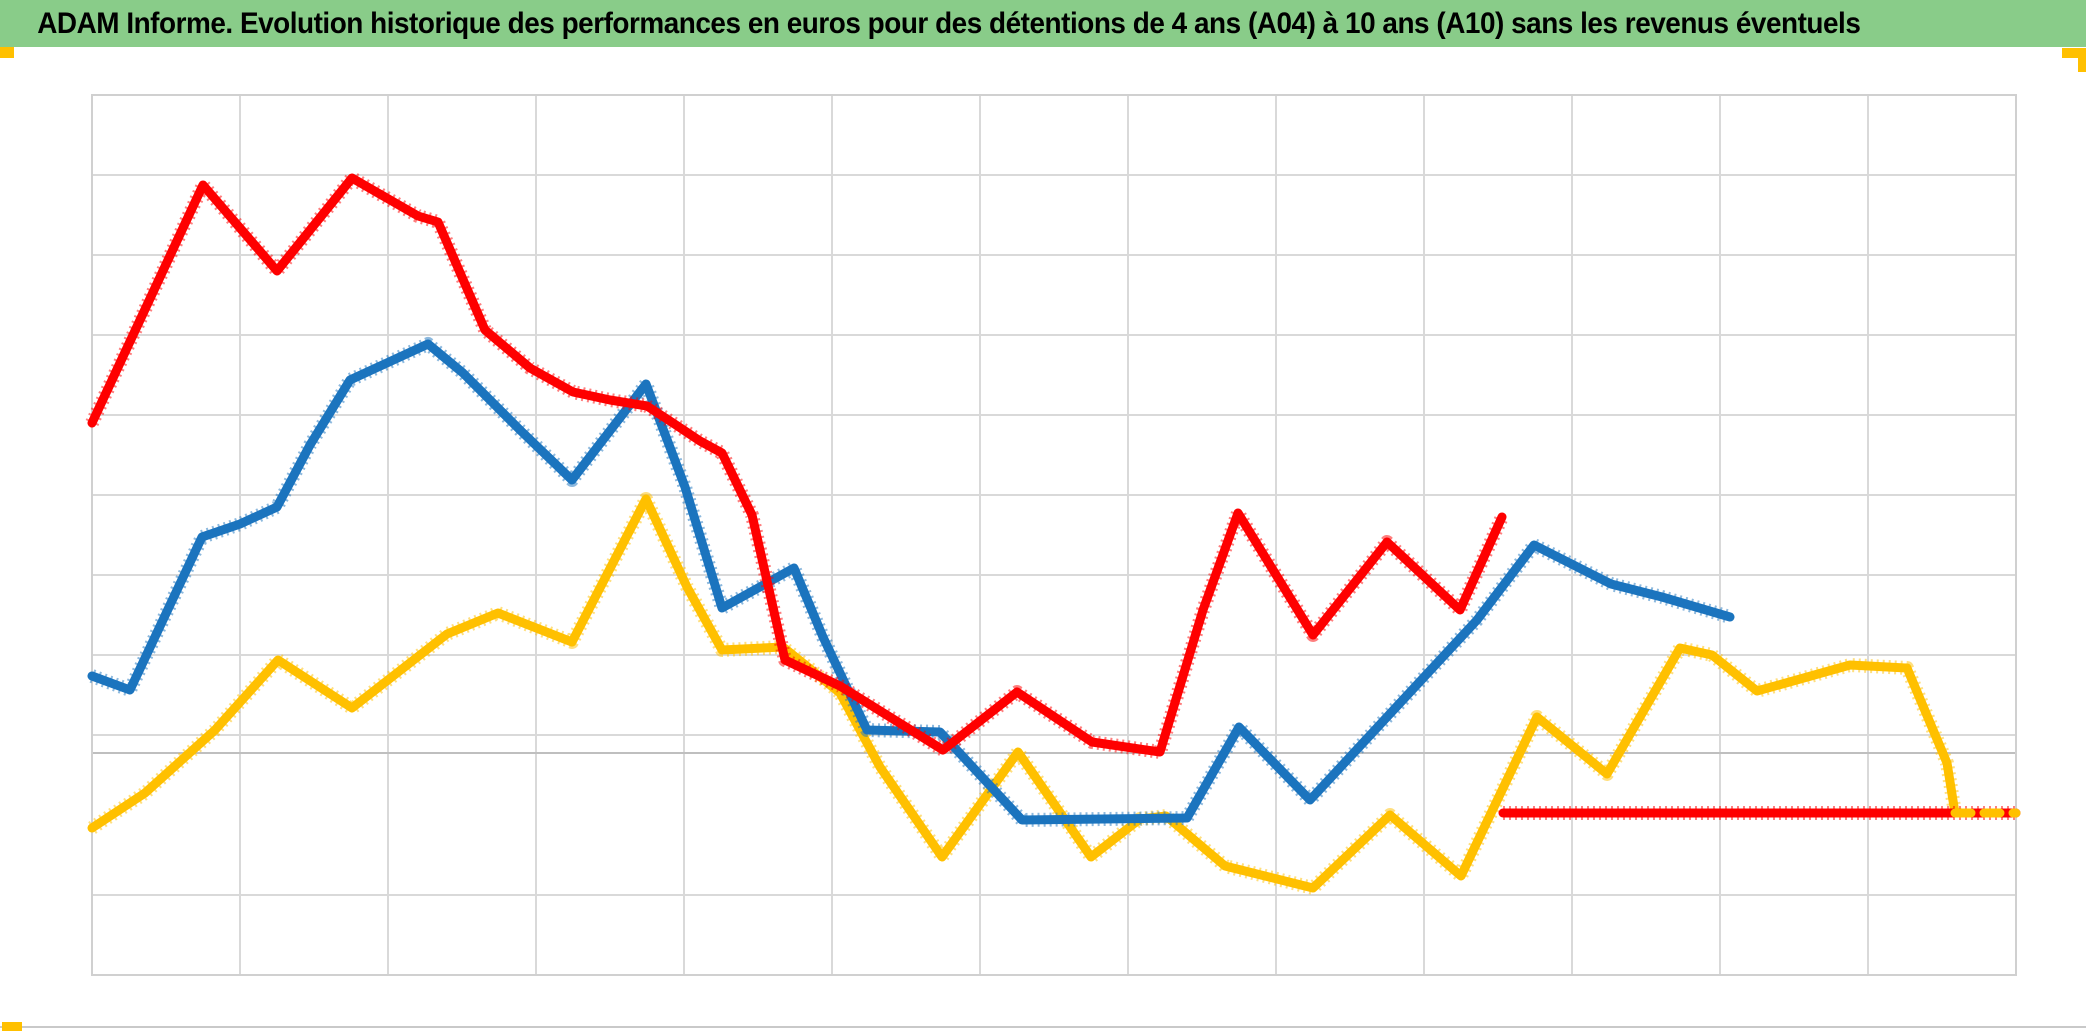 This screenshot has width=2086, height=1031. I want to click on selection-handle-bottom-left-icon, so click(12, 1026).